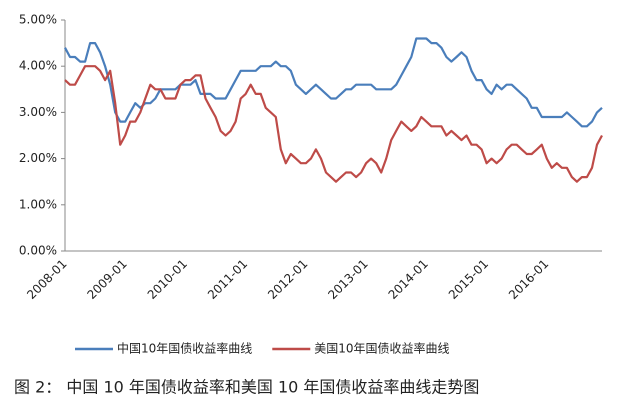 This screenshot has width=617, height=405. I want to click on y-tick-label: 0.00%, so click(38, 251).